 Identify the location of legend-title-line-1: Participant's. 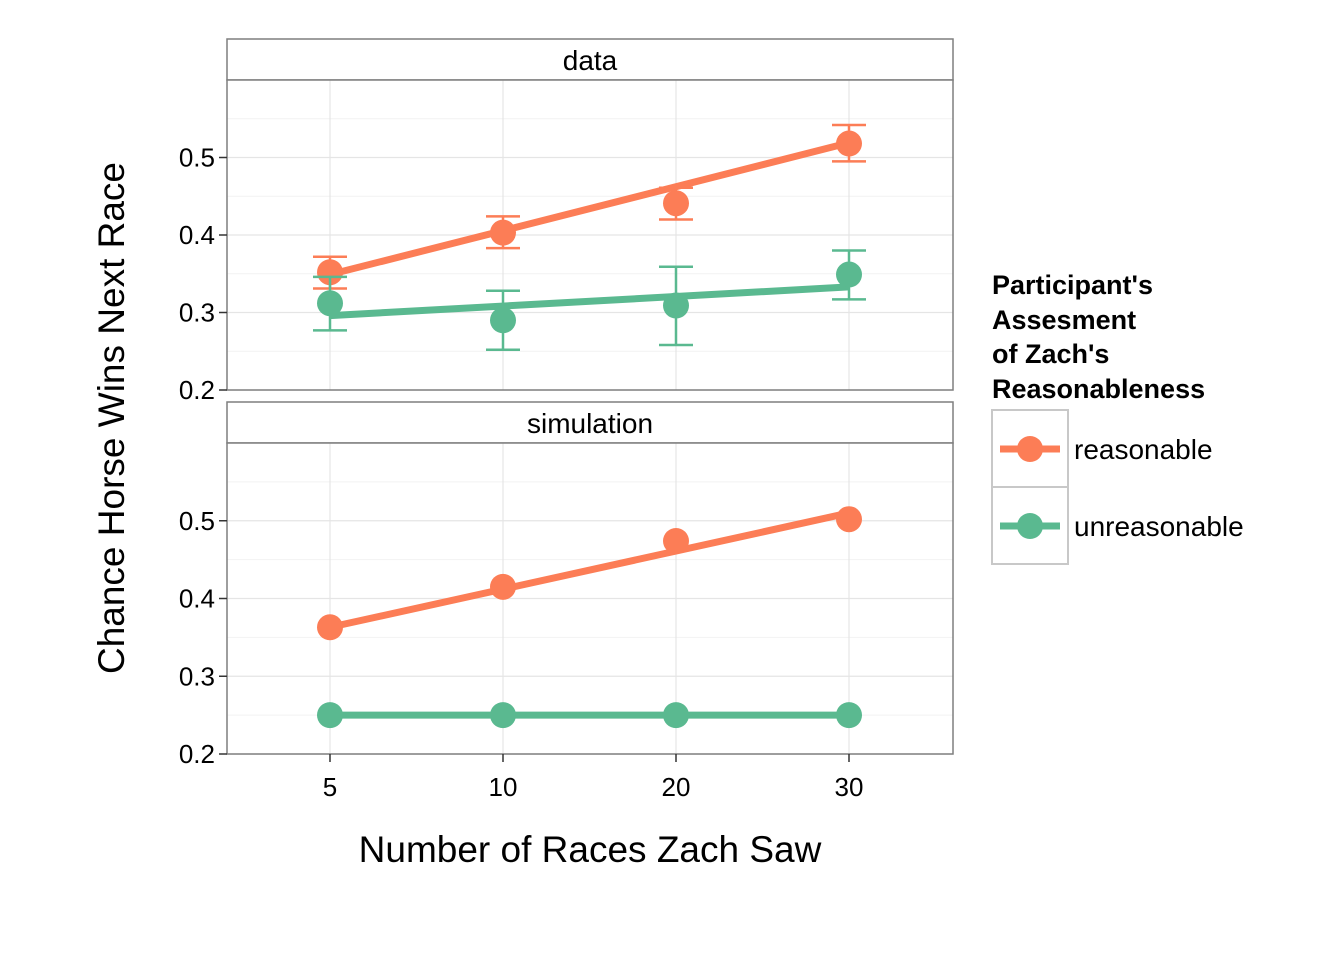
(1072, 285).